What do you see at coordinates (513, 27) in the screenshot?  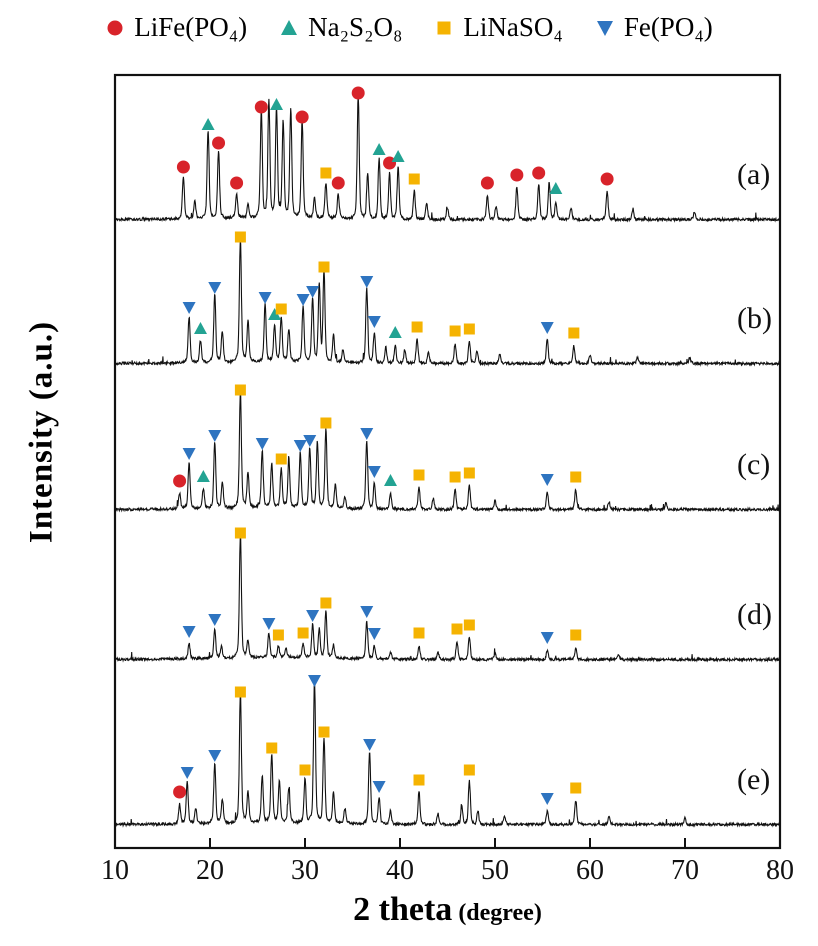 I see `legend-label: LiNaSO₄` at bounding box center [513, 27].